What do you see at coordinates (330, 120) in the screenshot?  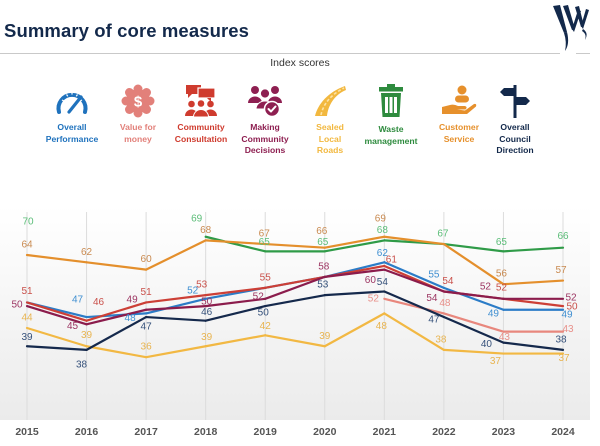 I see `legend-item-sealed-local-roads: Sealed Local Roads` at bounding box center [330, 120].